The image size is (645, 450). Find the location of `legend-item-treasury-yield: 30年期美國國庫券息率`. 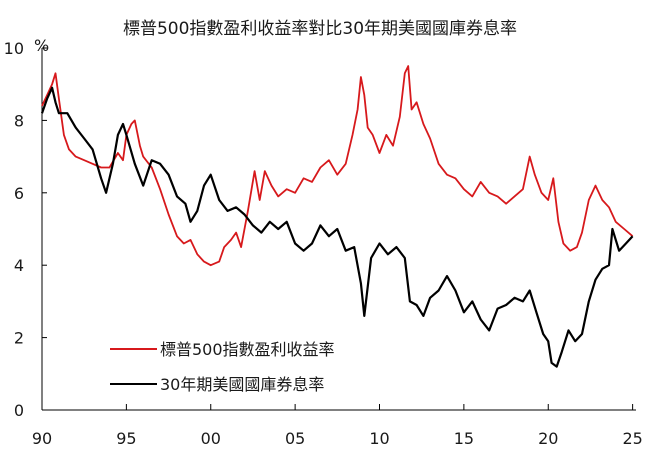

legend-item-treasury-yield: 30年期美國國庫券息率 is located at coordinates (217, 384).